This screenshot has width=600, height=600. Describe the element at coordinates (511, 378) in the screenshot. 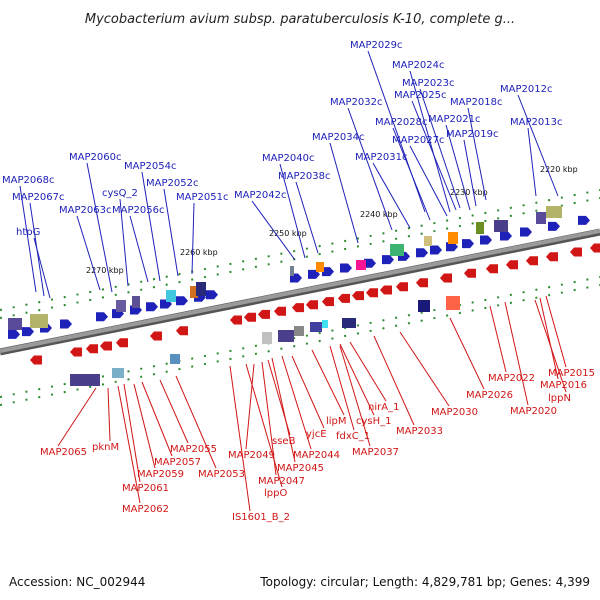

I see `gene-label-map2022: MAP2022` at that location.